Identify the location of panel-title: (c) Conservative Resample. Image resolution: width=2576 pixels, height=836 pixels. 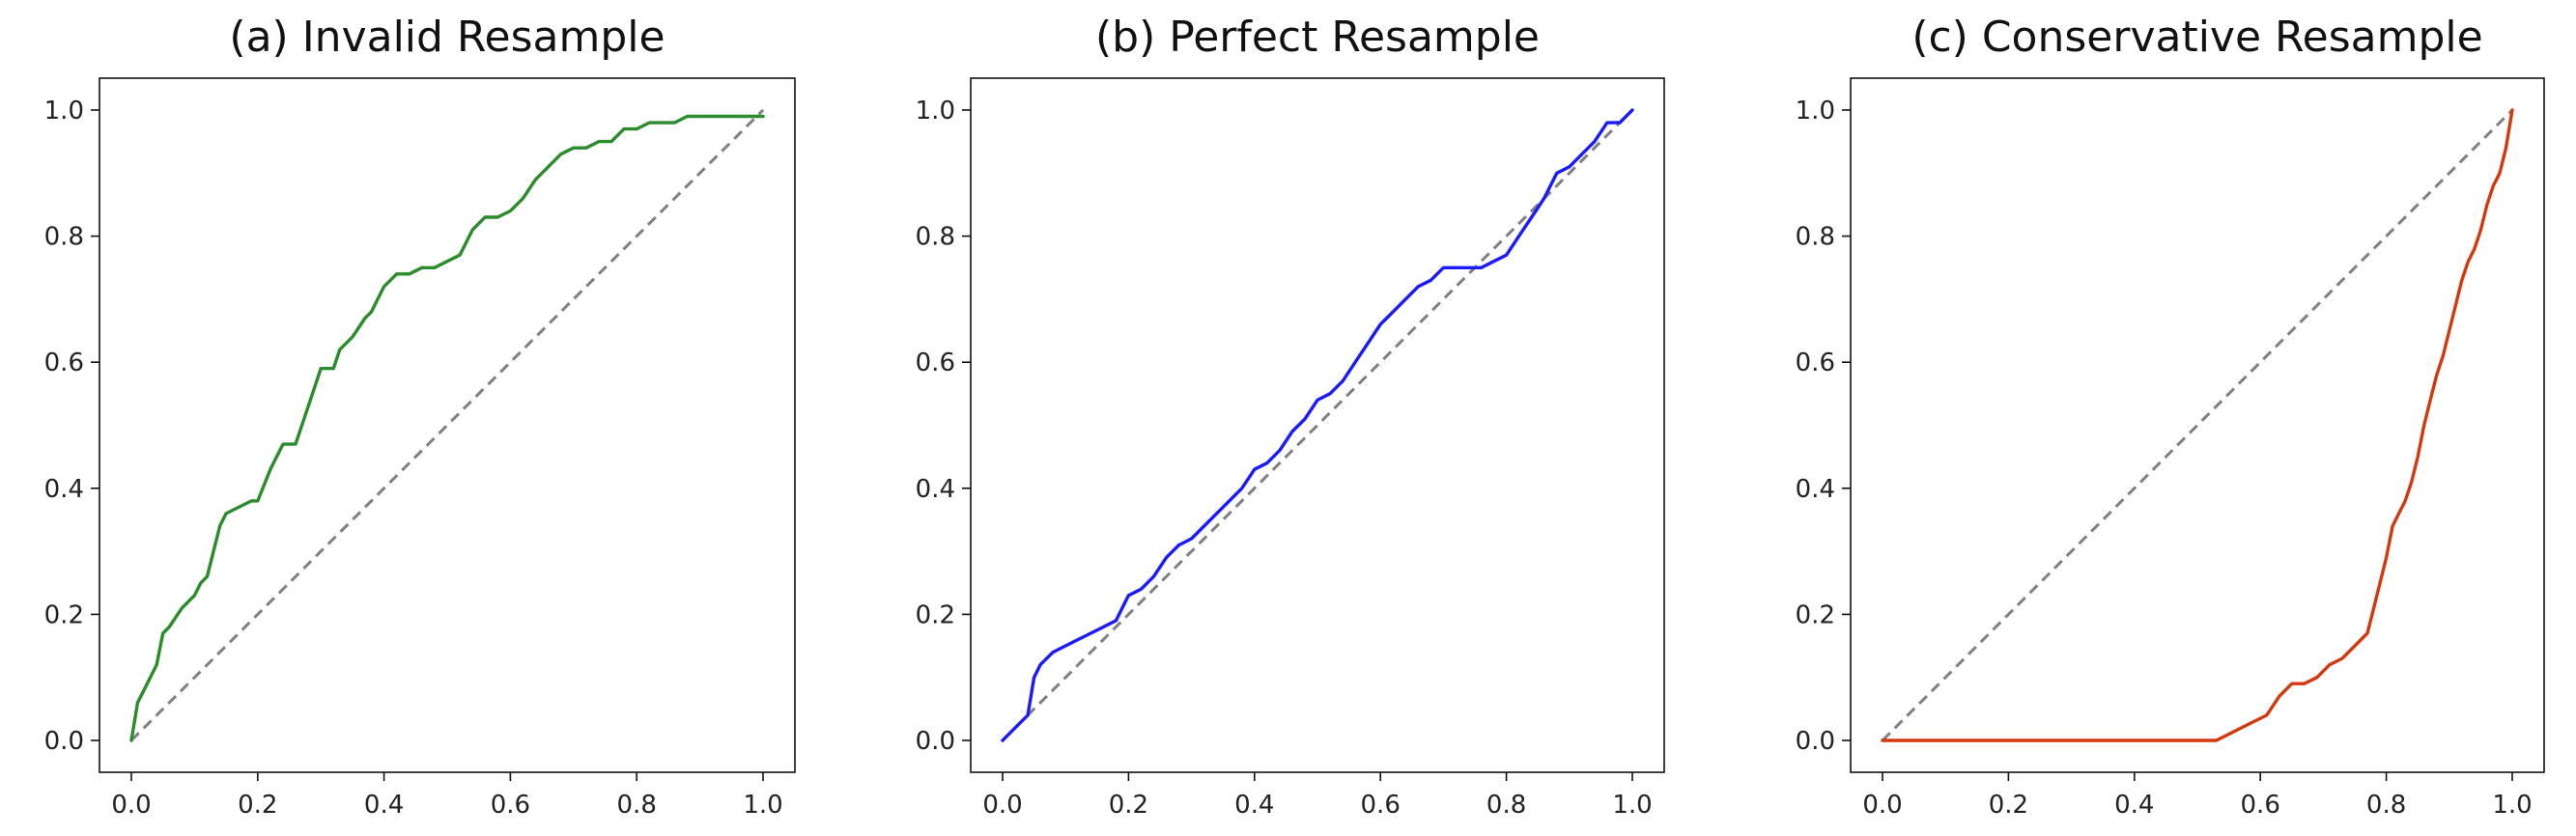
(2196, 37).